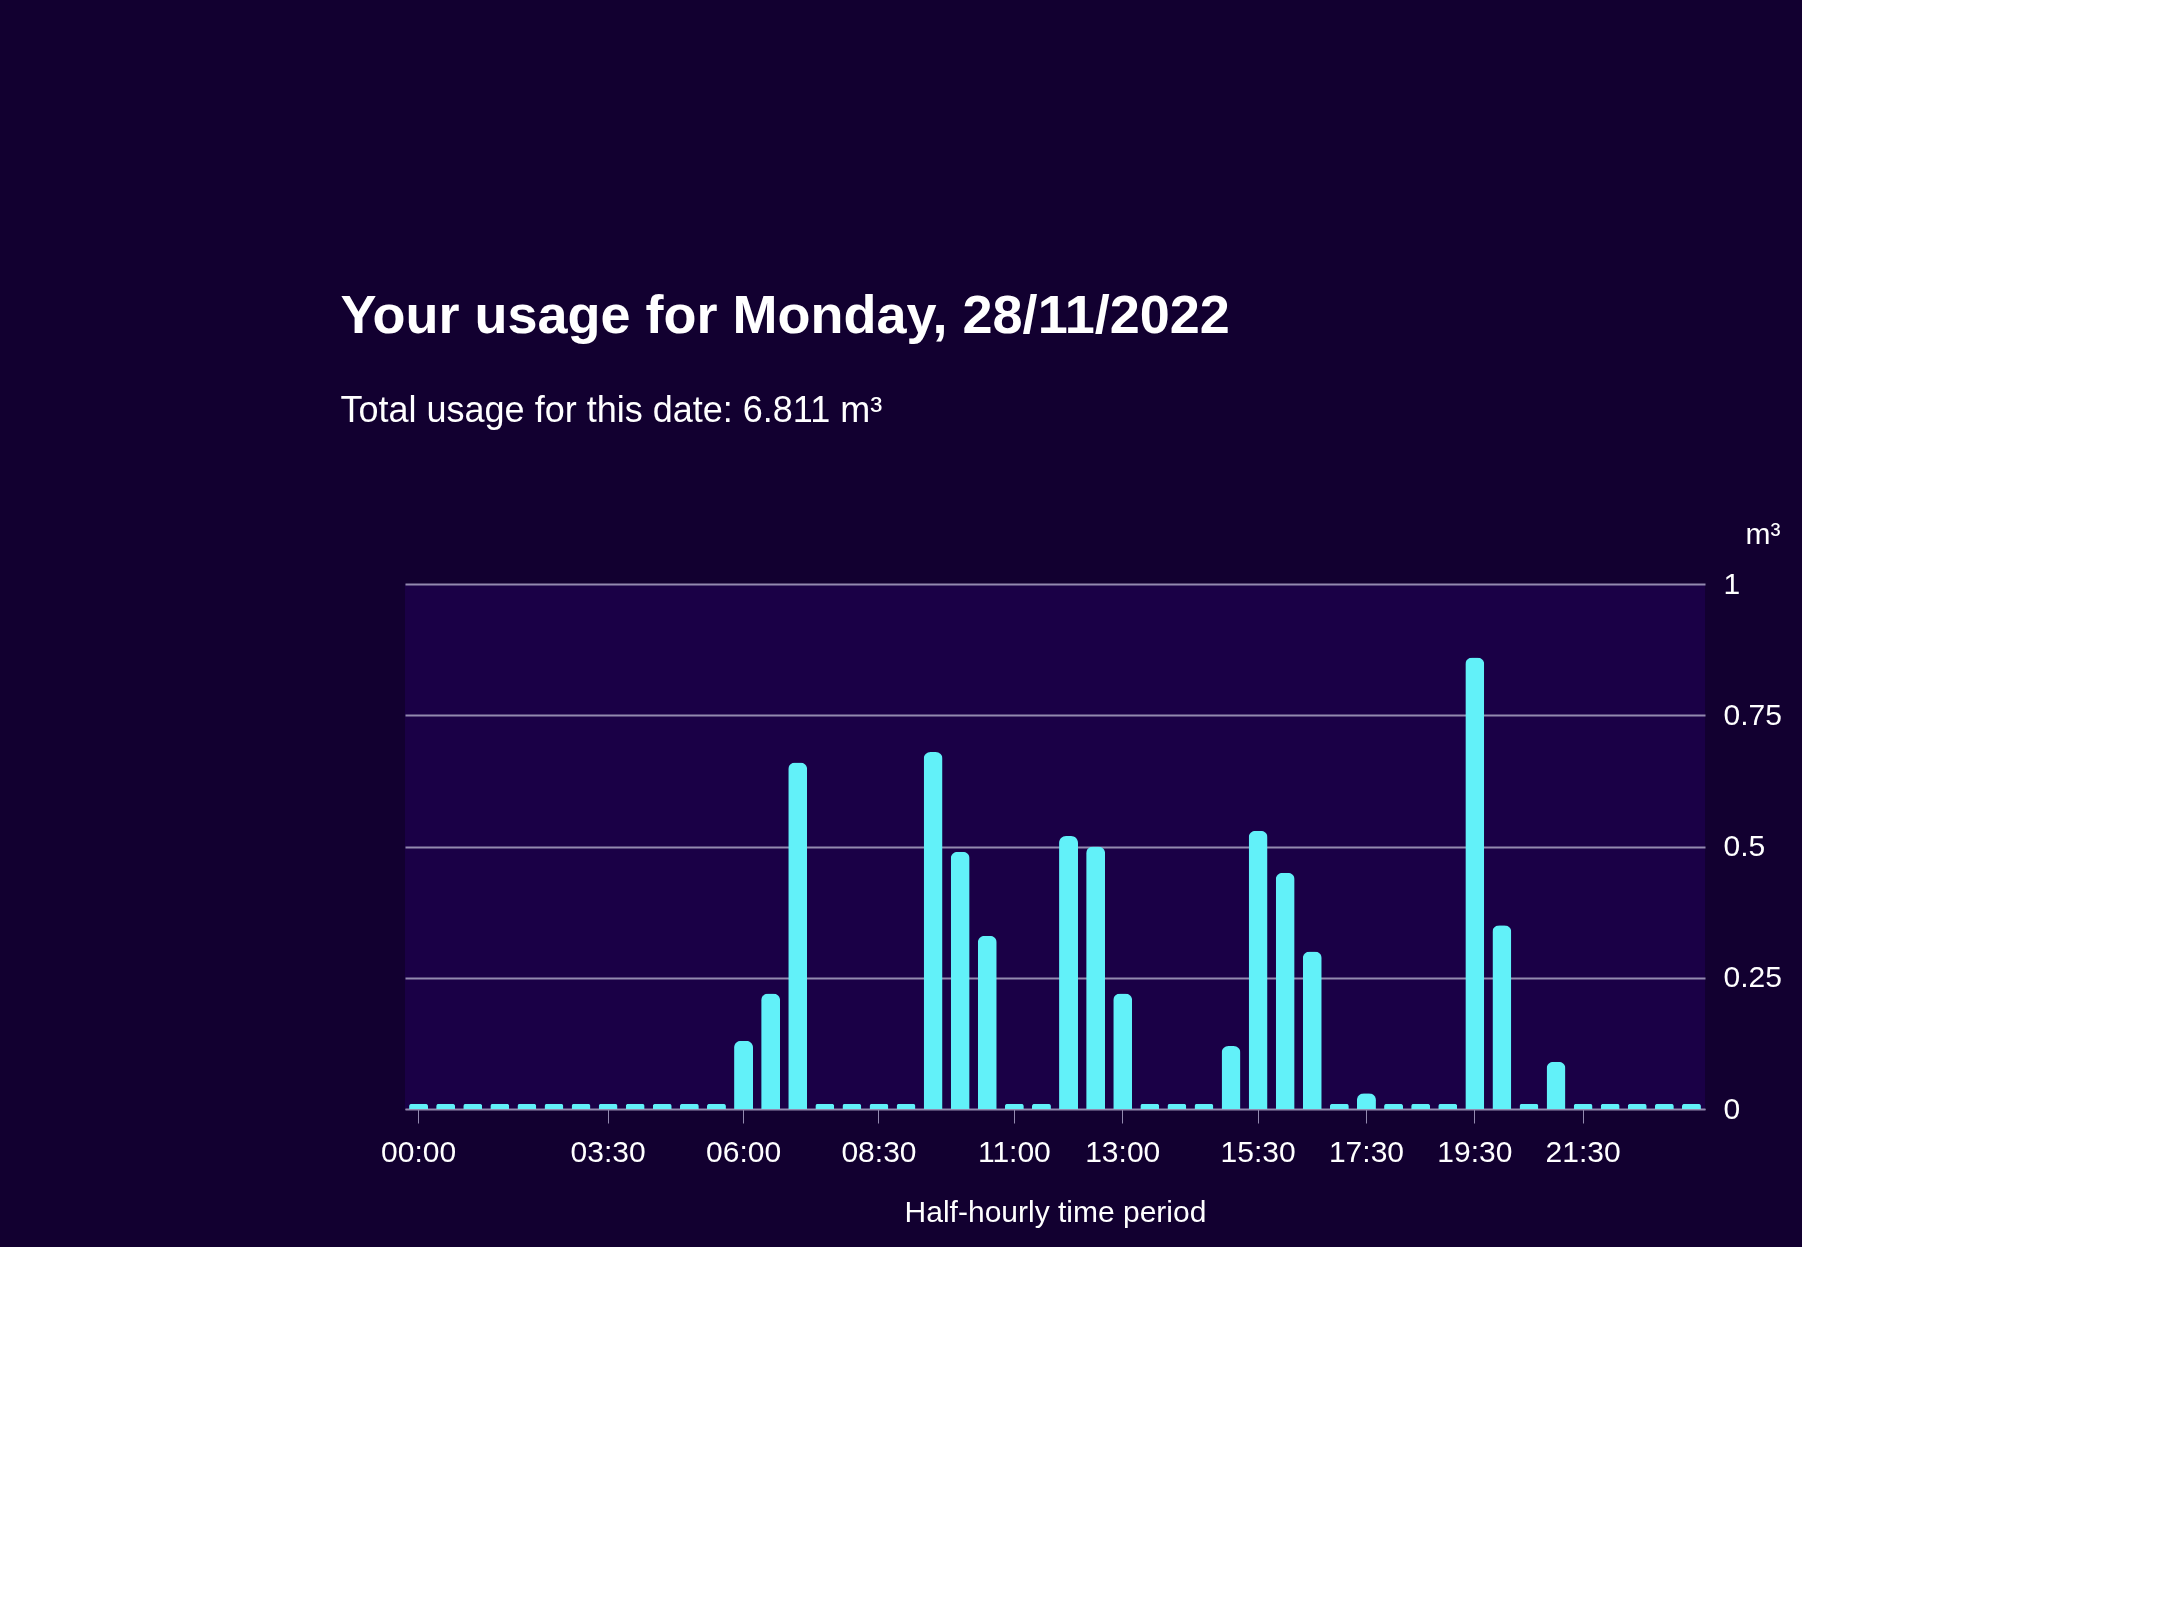 The height and width of the screenshot is (1620, 2160). Describe the element at coordinates (744, 1151) in the screenshot. I see `x-tick-label: 06:00` at that location.